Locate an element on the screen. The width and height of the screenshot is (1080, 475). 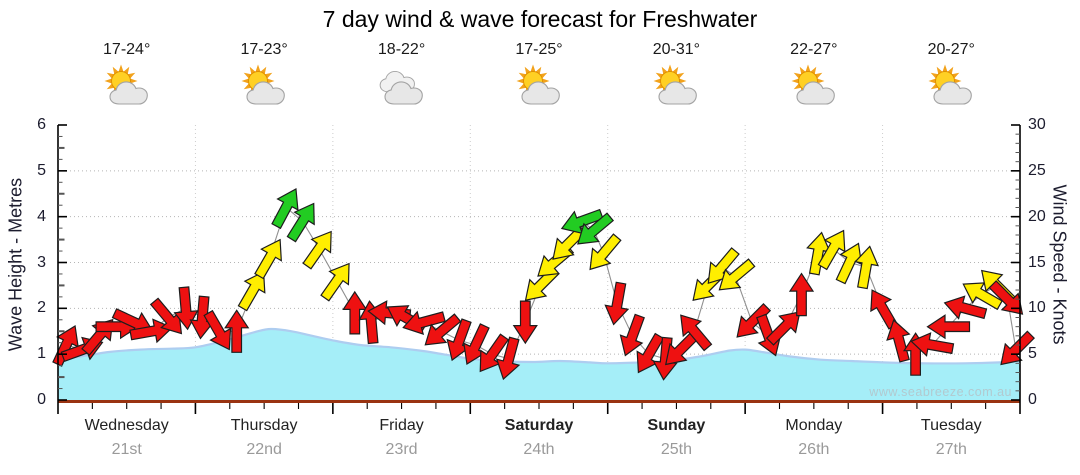
day-temp-range: 17-23° is located at coordinates (264, 49).